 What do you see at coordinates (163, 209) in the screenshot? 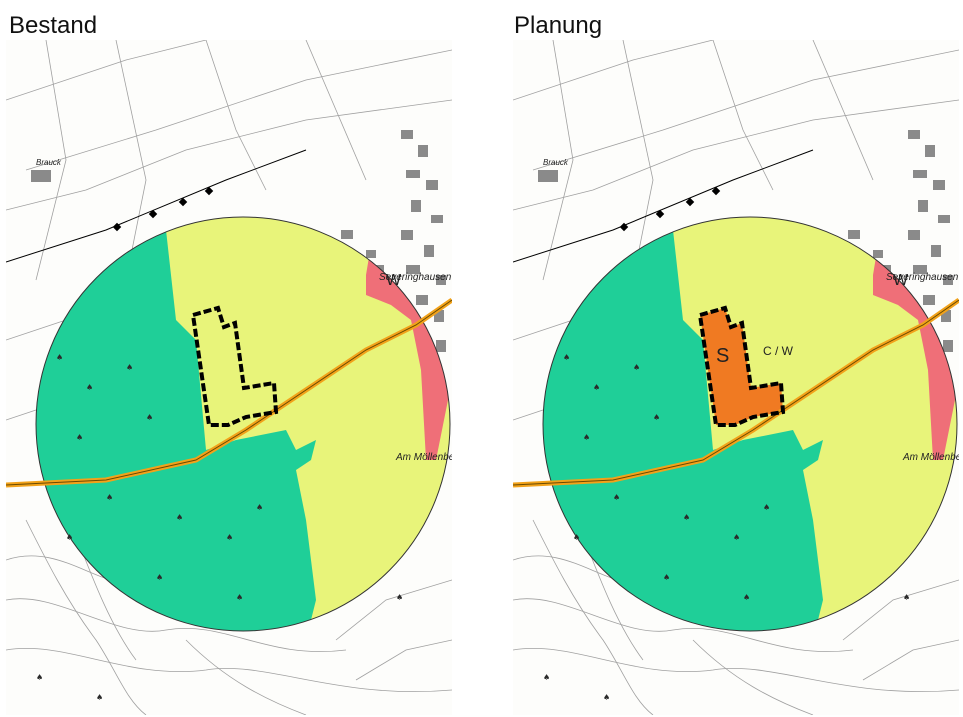
I see `pylons` at bounding box center [163, 209].